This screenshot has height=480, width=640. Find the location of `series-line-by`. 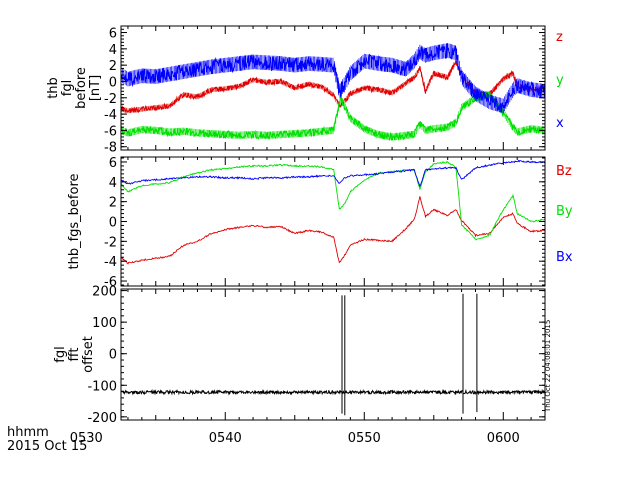

series-line-by is located at coordinates (333, 200).